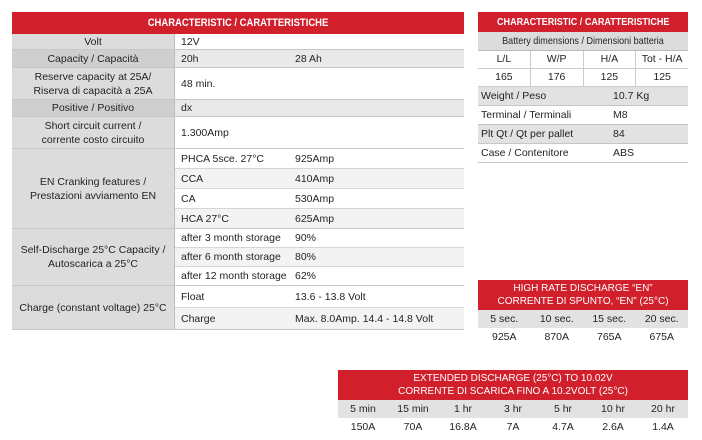  I want to click on characteristics-title-text: CHARACTERISTIC / CARATTERISTICHE, so click(238, 23).